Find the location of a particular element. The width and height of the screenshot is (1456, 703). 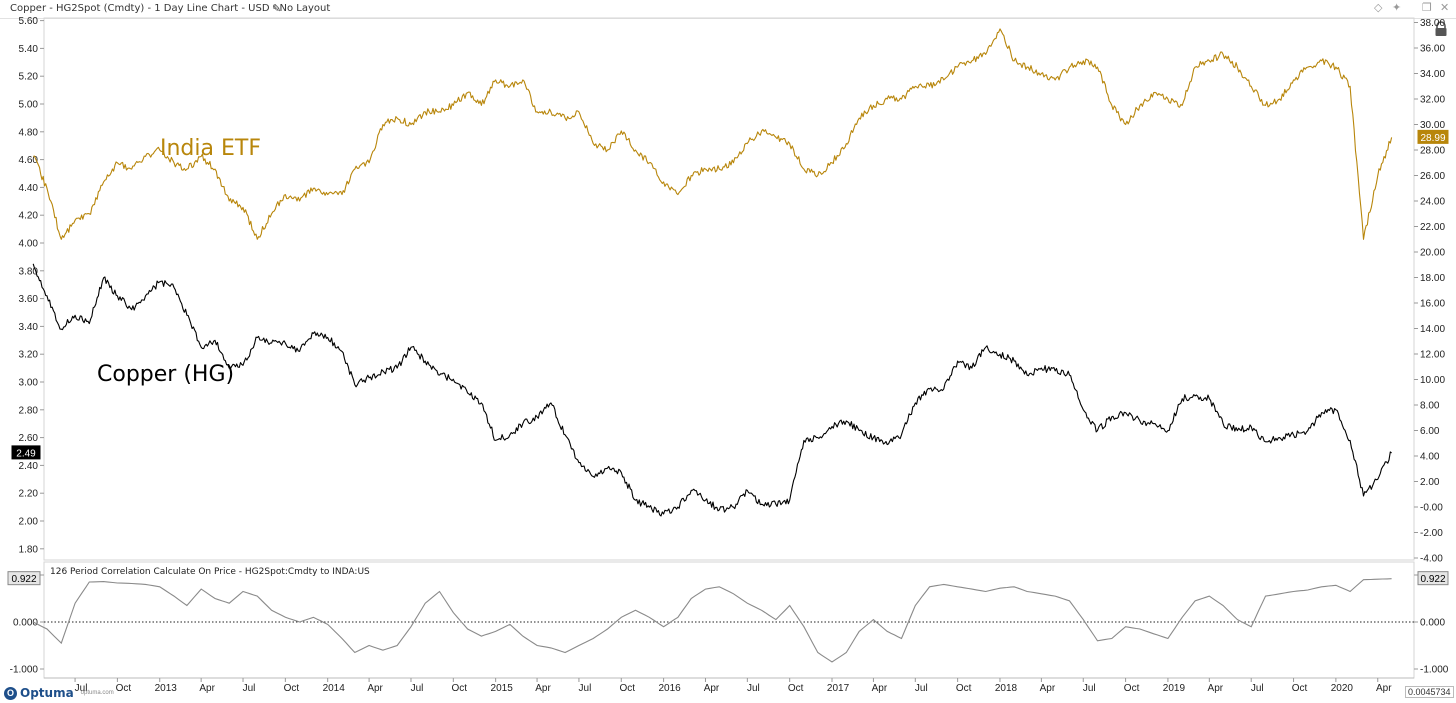

restore-icon: ❐ is located at coordinates (1427, 7).